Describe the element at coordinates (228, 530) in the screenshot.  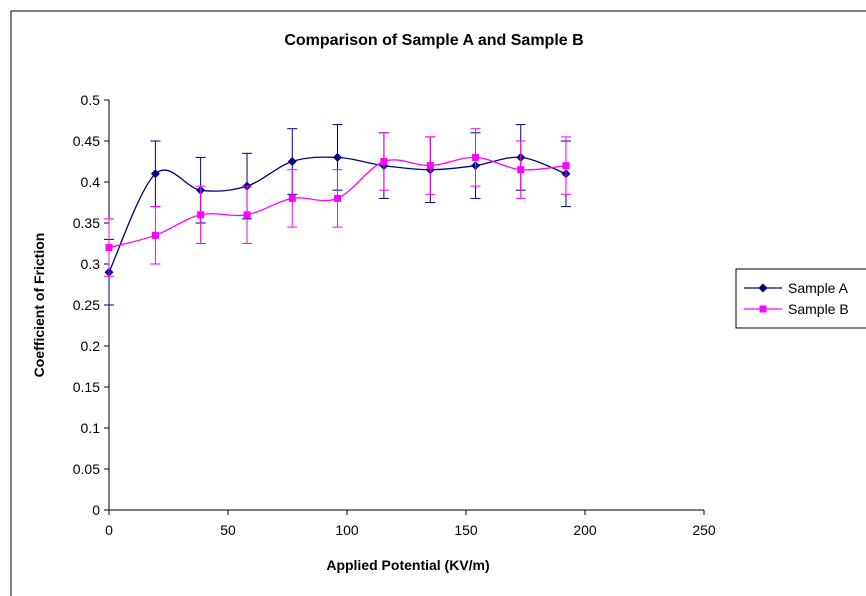
I see `x-tick-label: 50` at that location.